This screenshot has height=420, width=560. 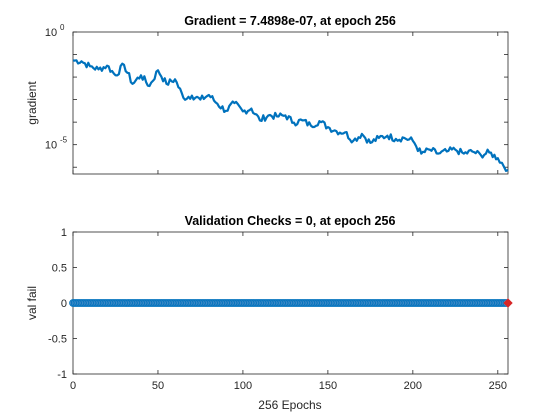 I want to click on validation-xtick-label-2: 100, so click(x=243, y=386).